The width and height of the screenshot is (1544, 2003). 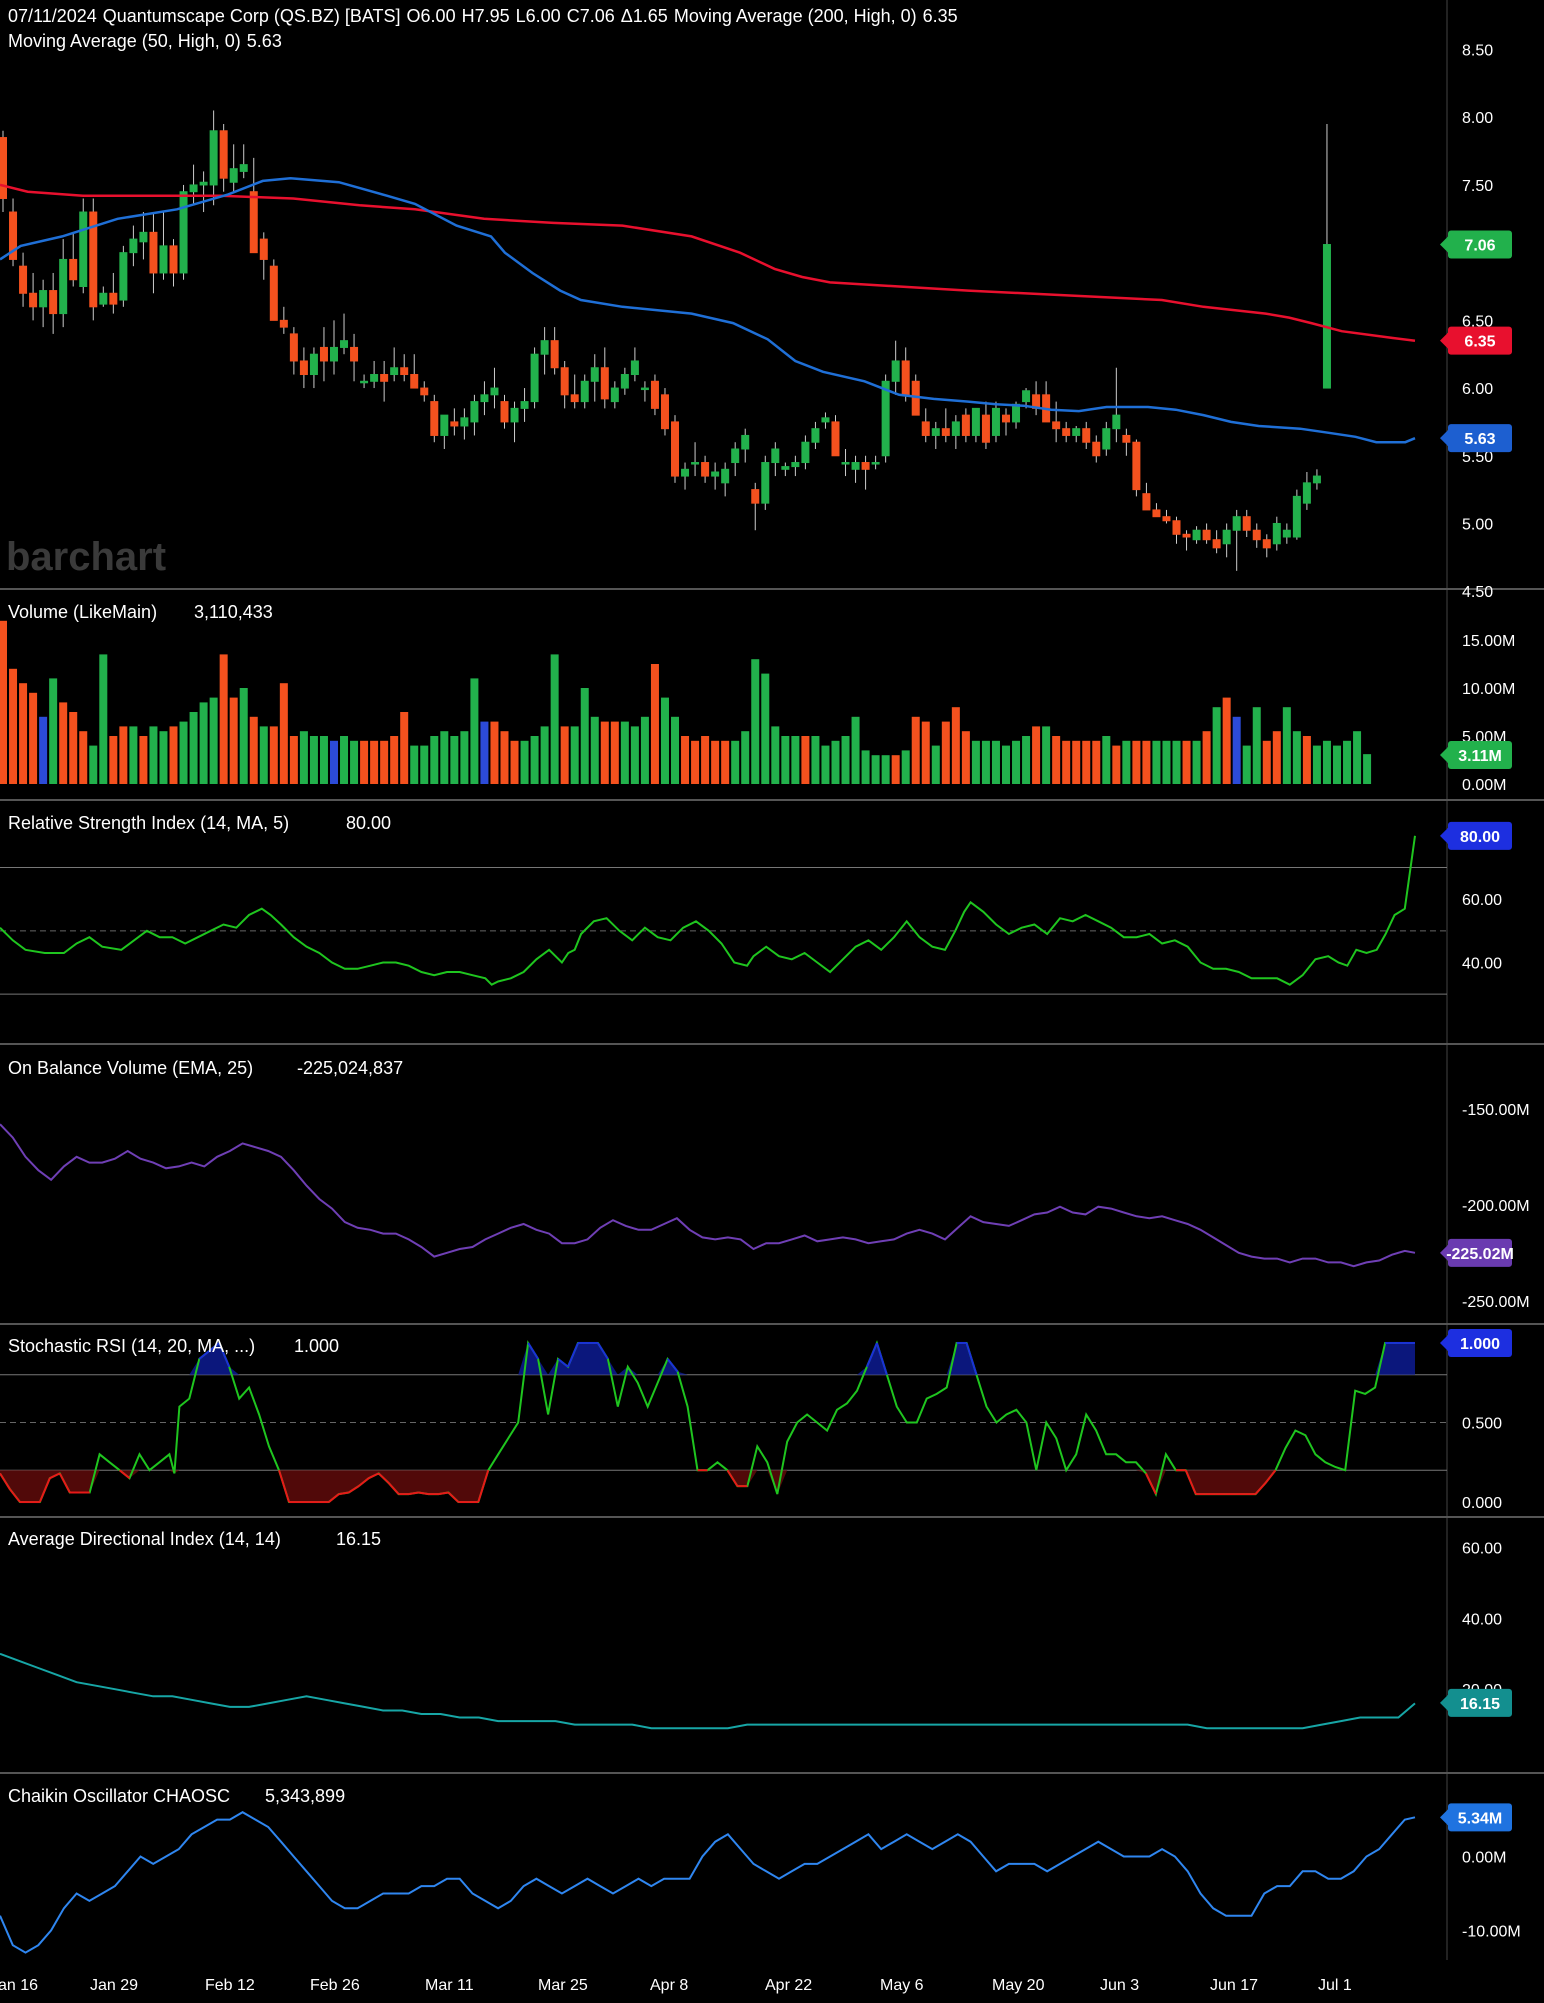 What do you see at coordinates (19, 1985) in the screenshot?
I see `x-axis-label: Jan 16` at bounding box center [19, 1985].